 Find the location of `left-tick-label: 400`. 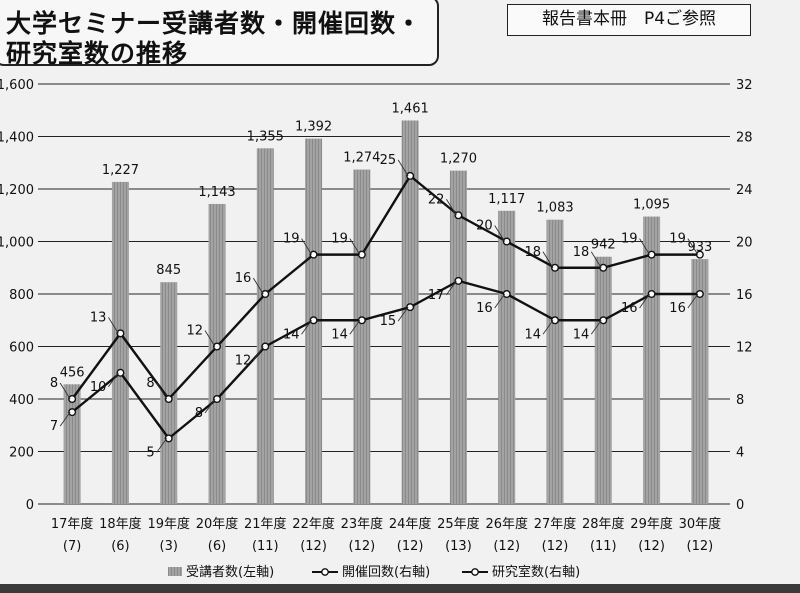

left-tick-label: 400 is located at coordinates (21, 400).